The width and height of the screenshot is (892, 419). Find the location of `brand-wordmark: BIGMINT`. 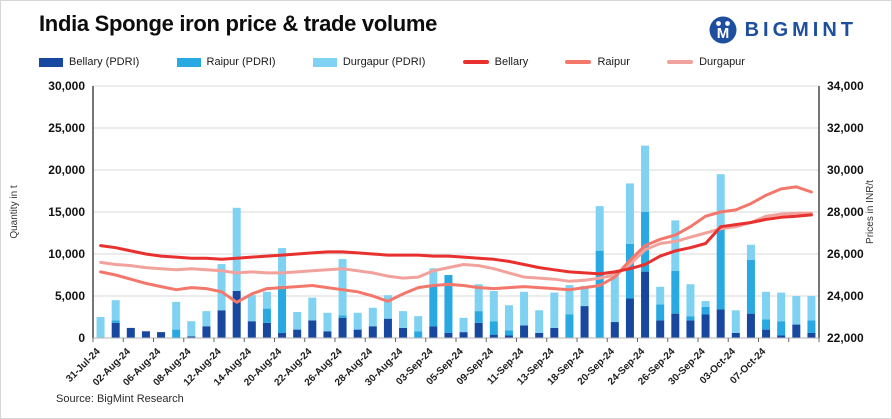

brand-wordmark: BIGMINT is located at coordinates (800, 29).